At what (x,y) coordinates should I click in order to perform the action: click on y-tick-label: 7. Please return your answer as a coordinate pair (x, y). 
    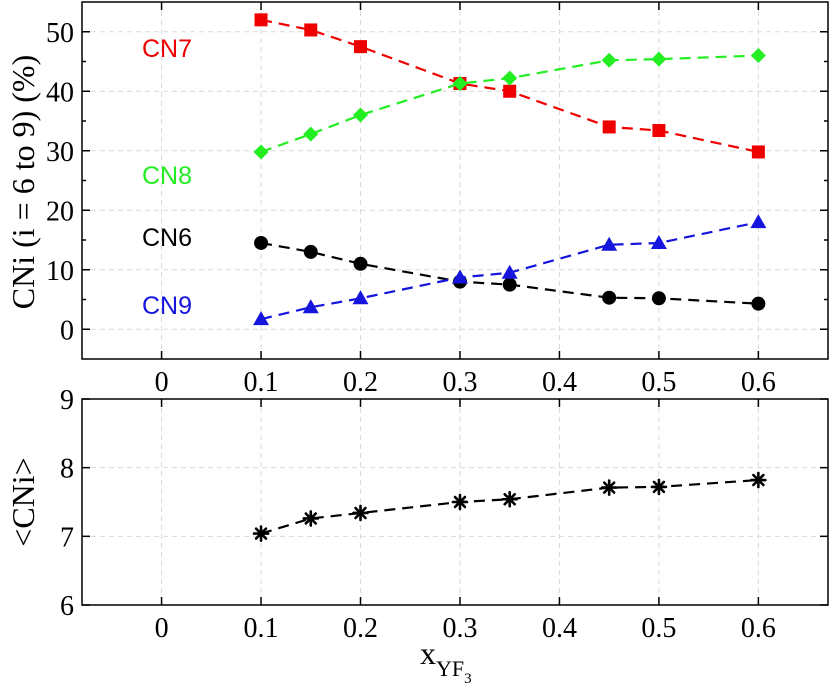
    Looking at the image, I should click on (67, 537).